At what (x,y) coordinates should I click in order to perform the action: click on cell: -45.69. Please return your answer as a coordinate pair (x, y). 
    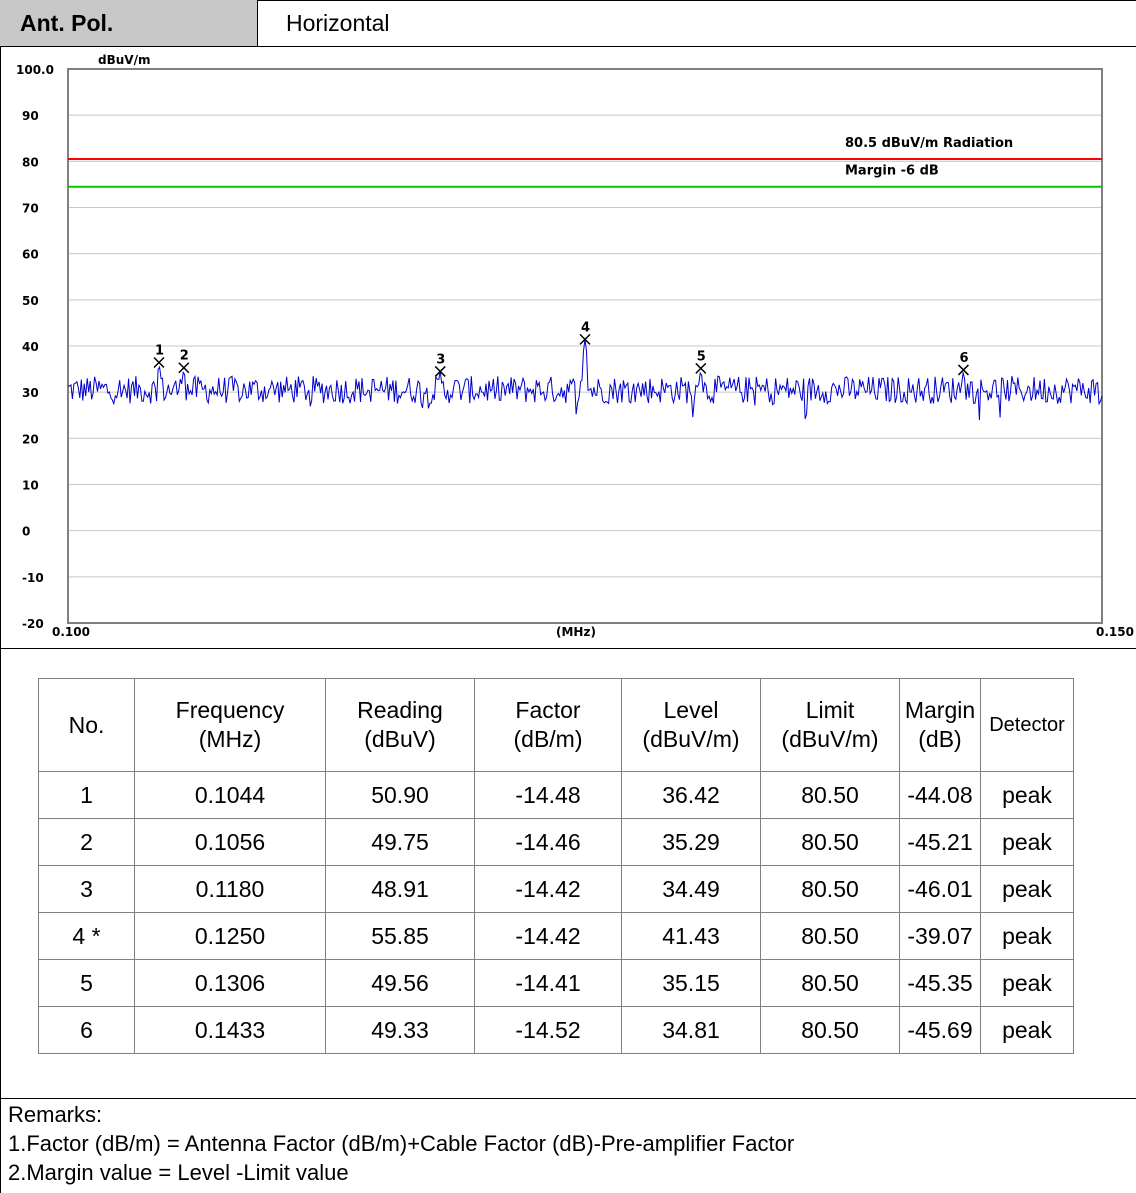
    Looking at the image, I should click on (940, 1030).